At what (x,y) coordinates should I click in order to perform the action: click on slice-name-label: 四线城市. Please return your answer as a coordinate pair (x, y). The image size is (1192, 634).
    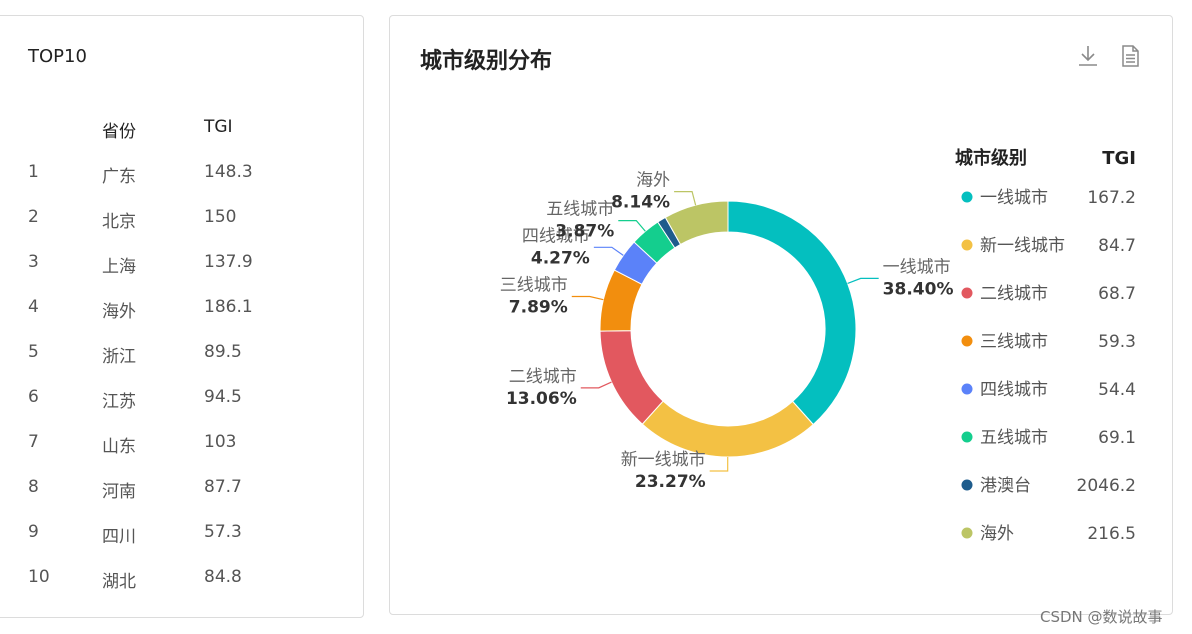
    Looking at the image, I should click on (556, 236).